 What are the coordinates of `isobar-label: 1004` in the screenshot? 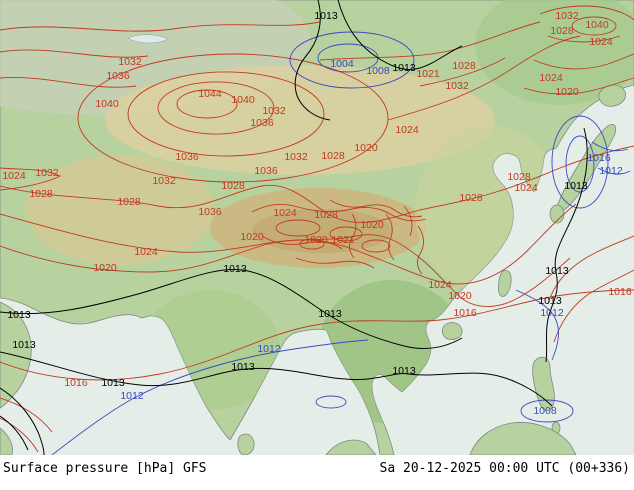 It's located at (342, 64).